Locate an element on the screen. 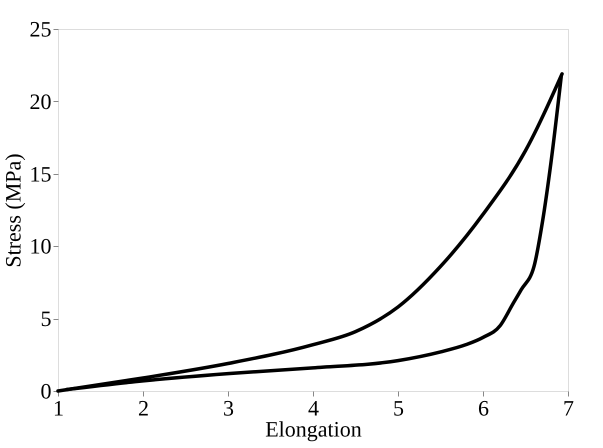 The width and height of the screenshot is (603, 448). y-tick-label: 0 is located at coordinates (46, 391).